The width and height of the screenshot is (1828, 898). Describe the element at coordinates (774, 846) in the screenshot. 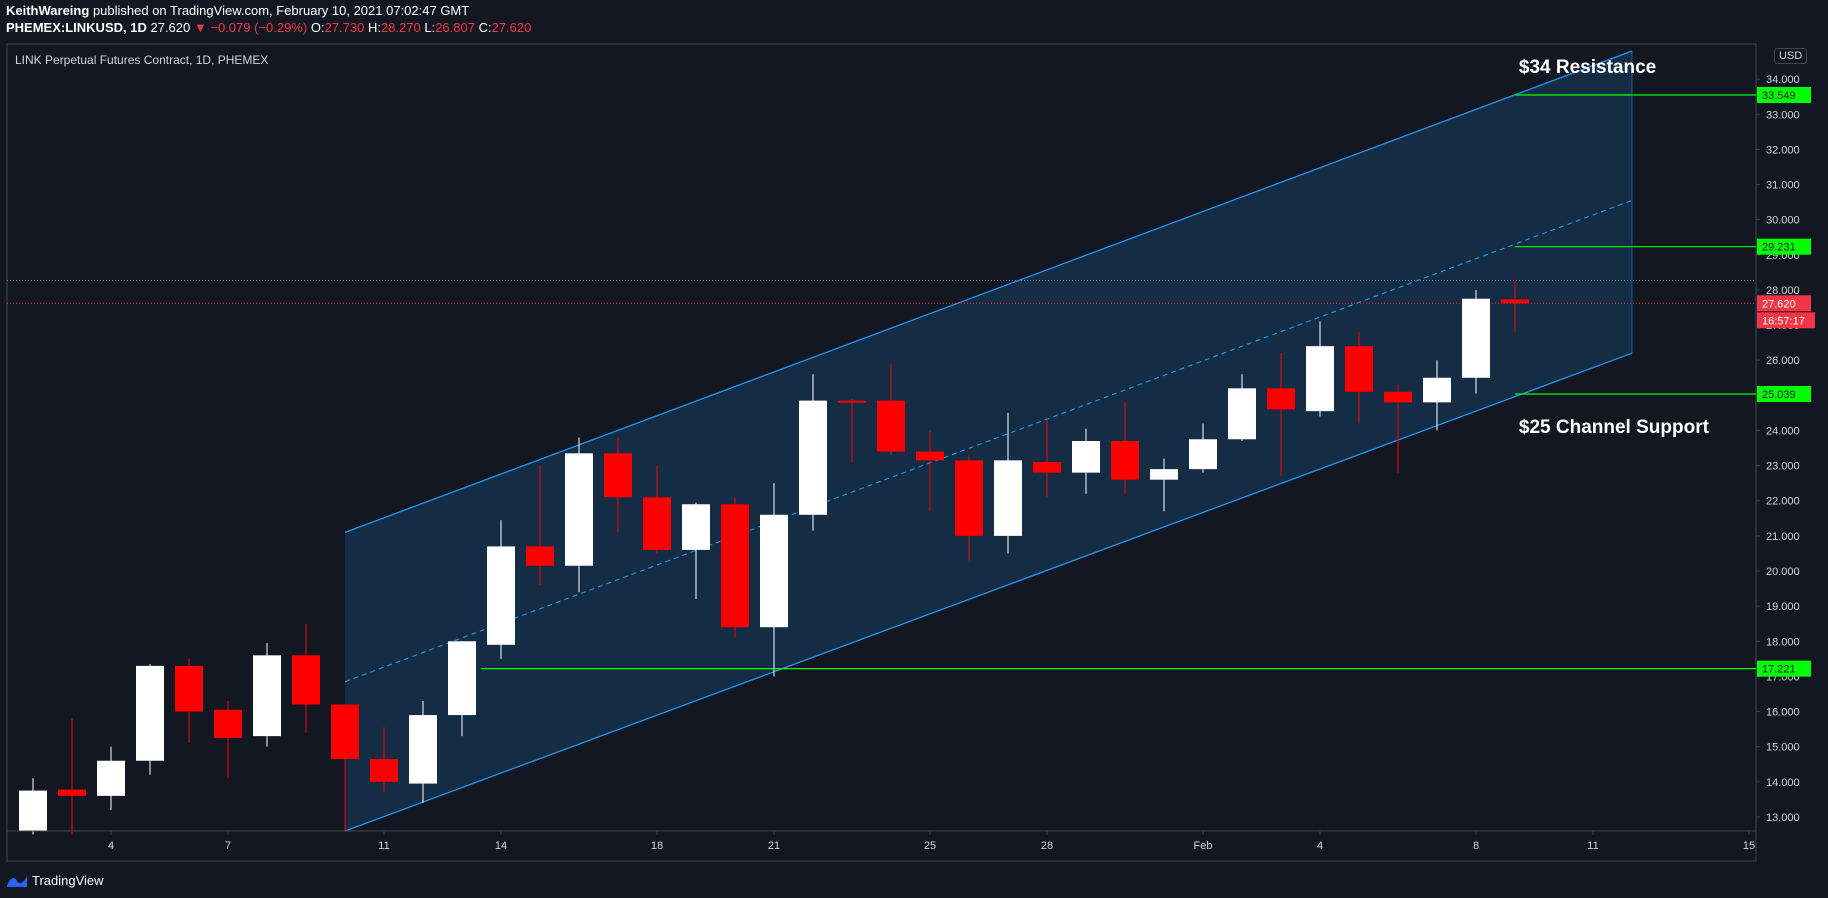

I see `time-tick-label: 21` at that location.